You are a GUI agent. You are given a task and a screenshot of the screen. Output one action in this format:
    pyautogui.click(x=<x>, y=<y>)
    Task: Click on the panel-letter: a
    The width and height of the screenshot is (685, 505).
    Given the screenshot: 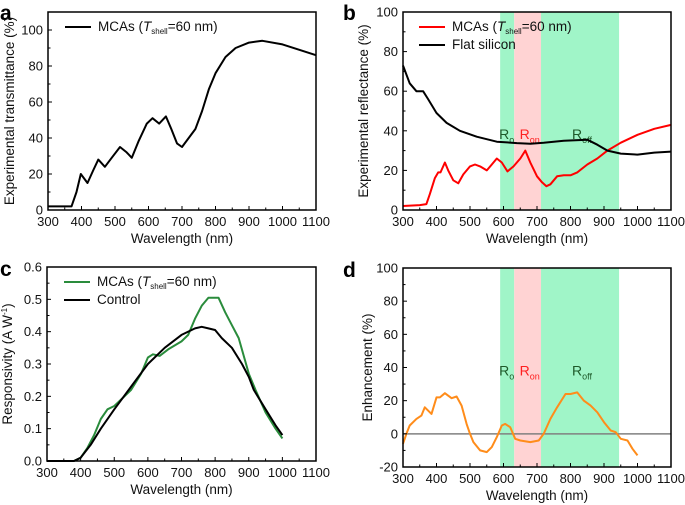 What is the action you would take?
    pyautogui.click(x=6, y=13)
    